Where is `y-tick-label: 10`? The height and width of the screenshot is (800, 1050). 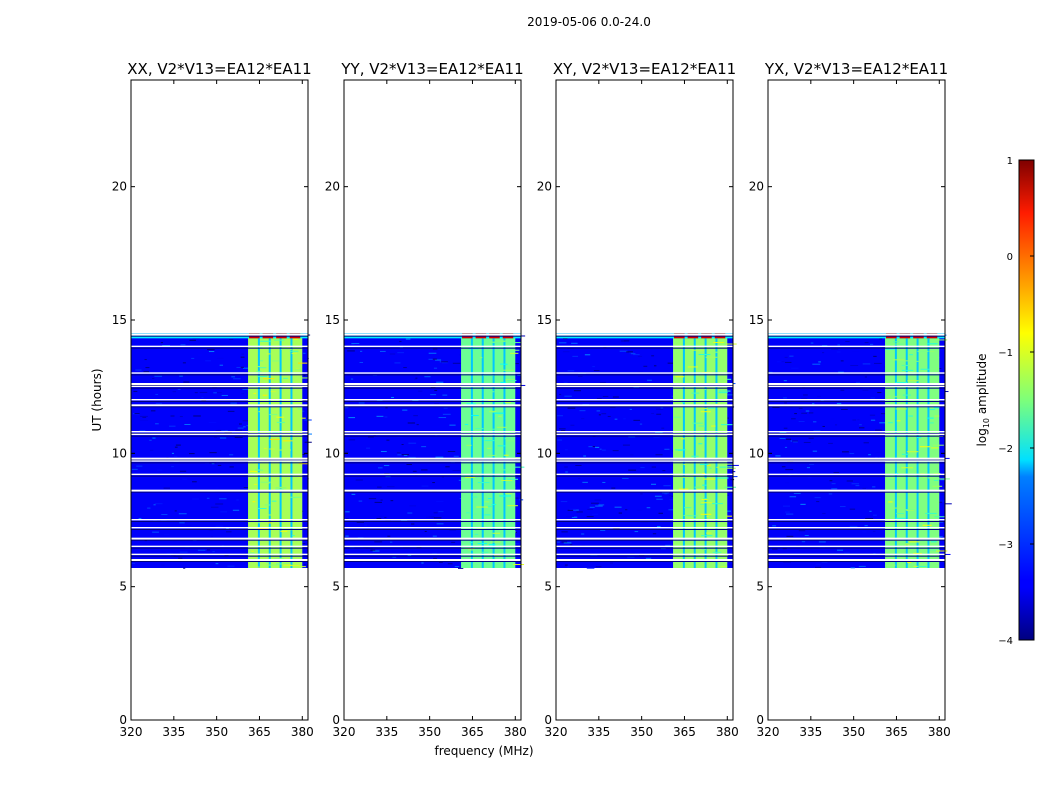
y-tick-label: 10 is located at coordinates (544, 453).